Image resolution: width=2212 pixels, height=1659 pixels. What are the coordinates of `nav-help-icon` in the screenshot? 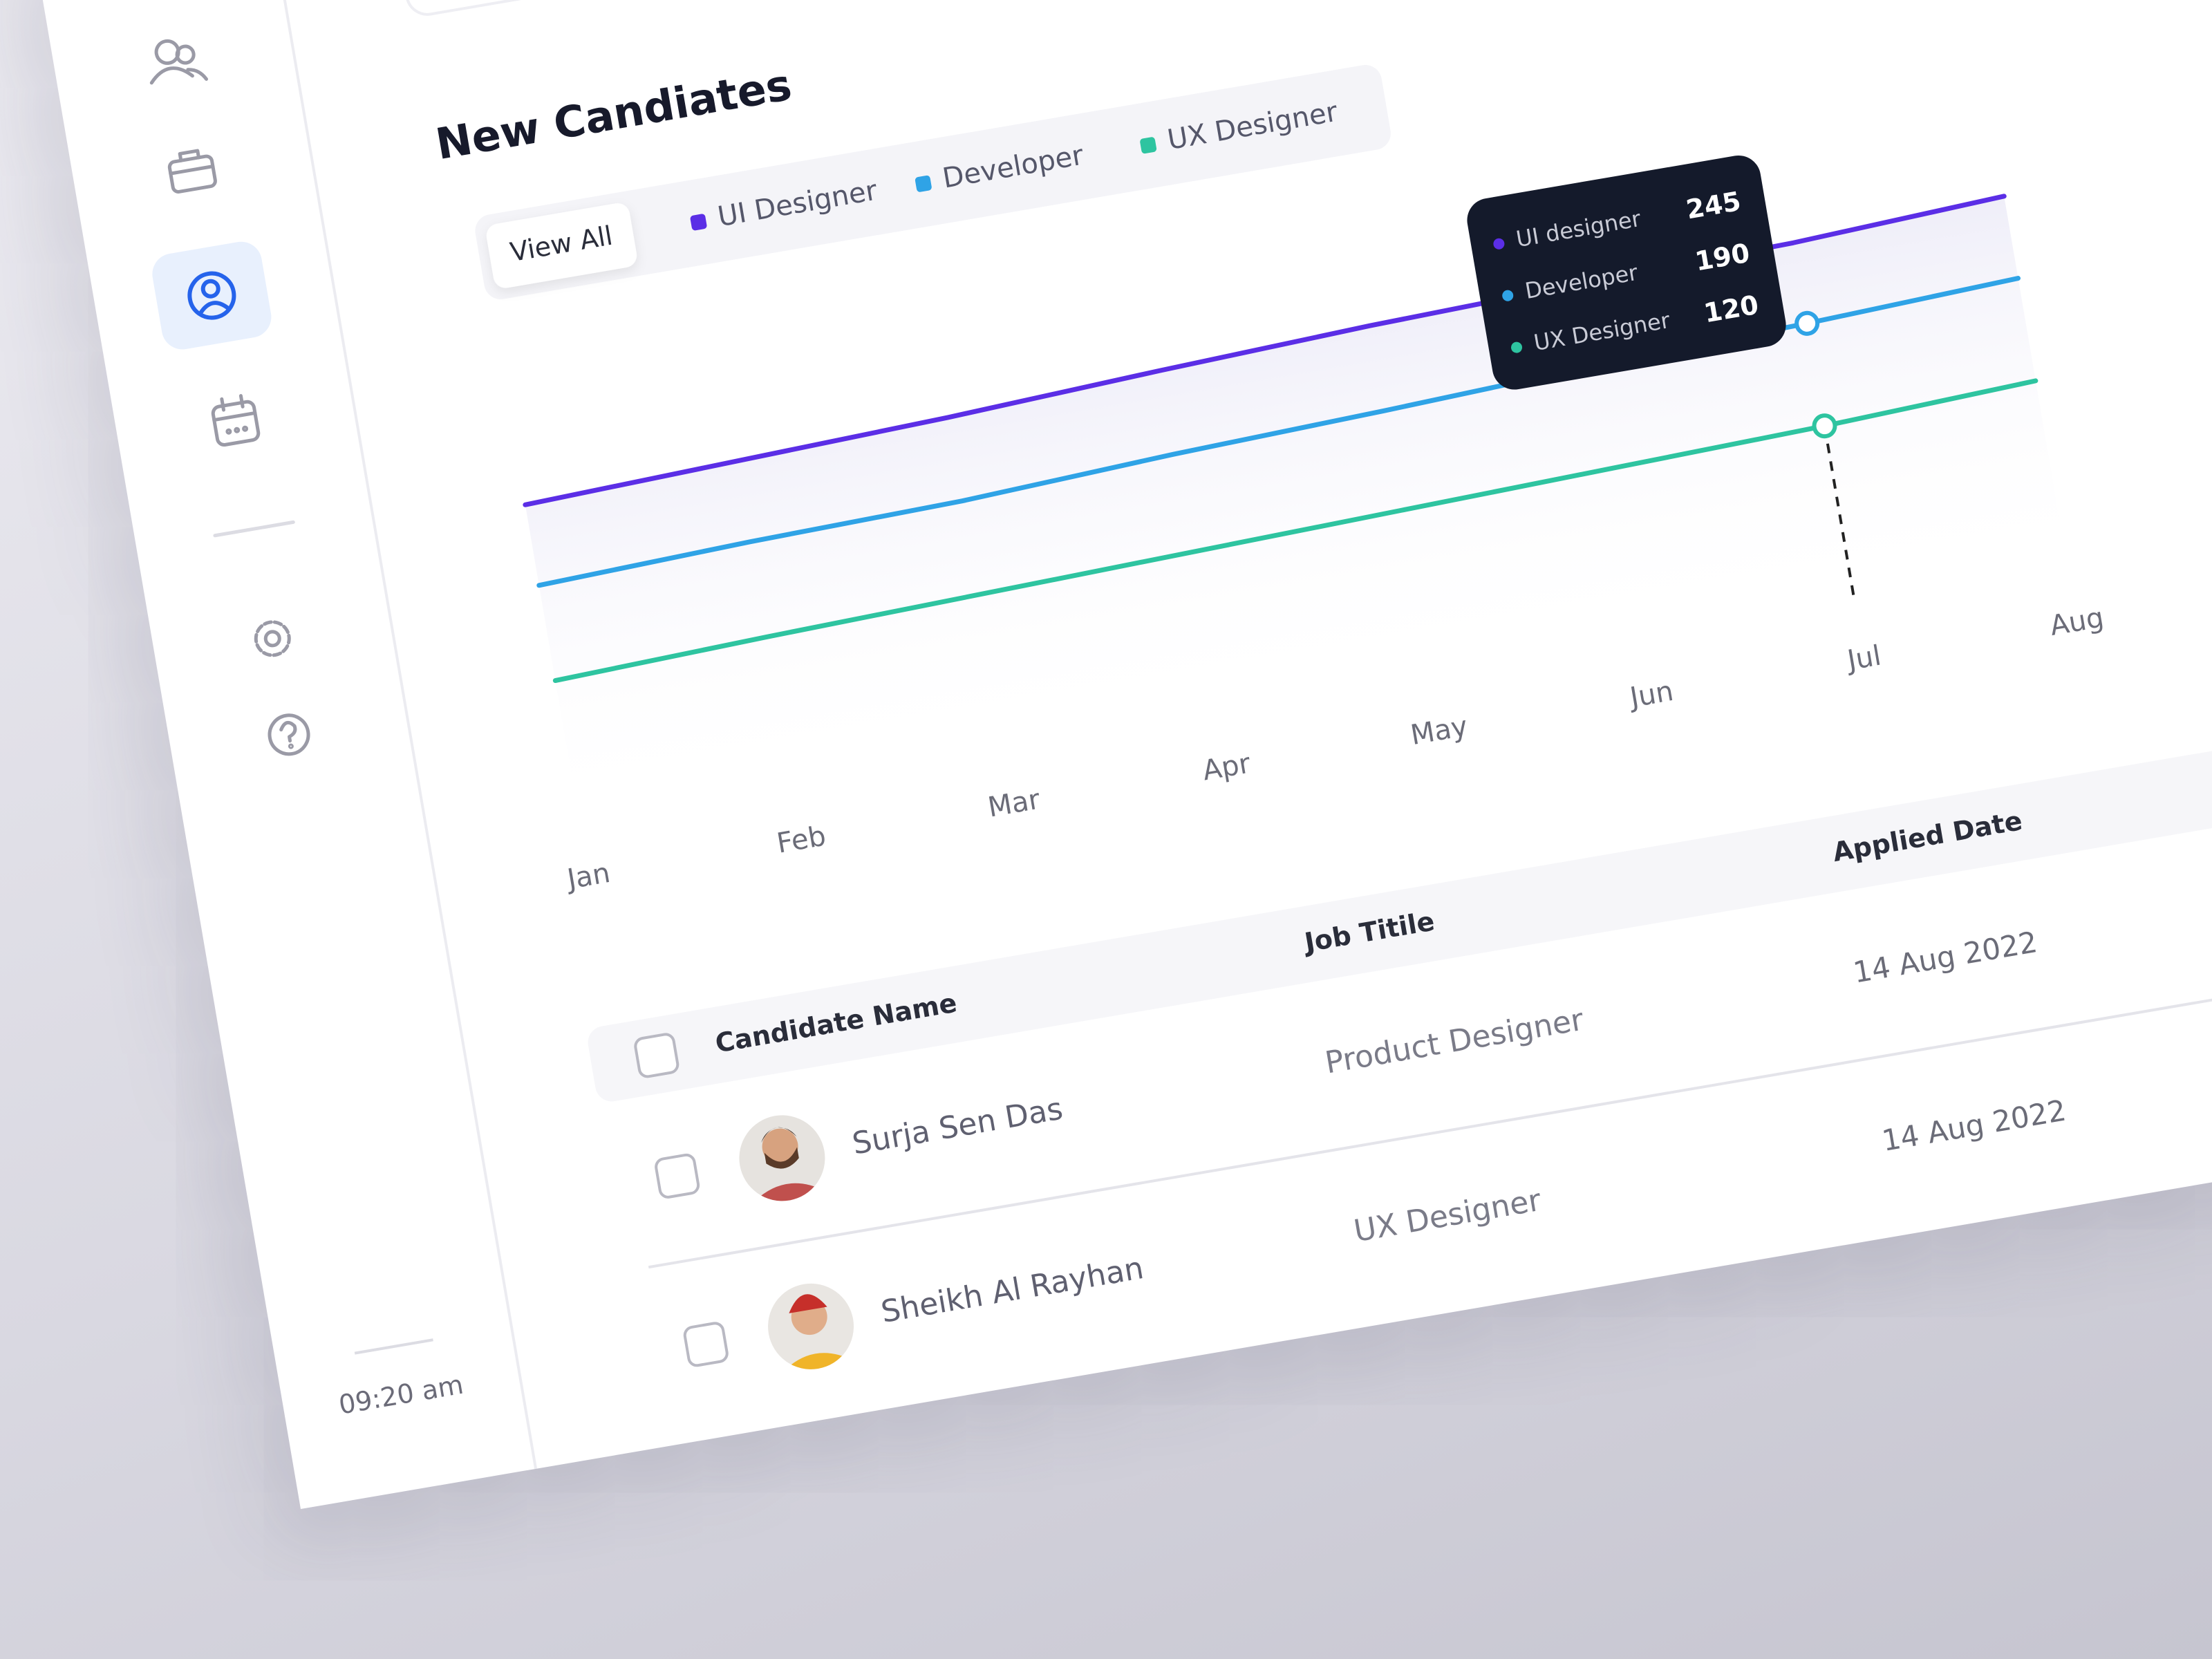 It's located at (289, 735).